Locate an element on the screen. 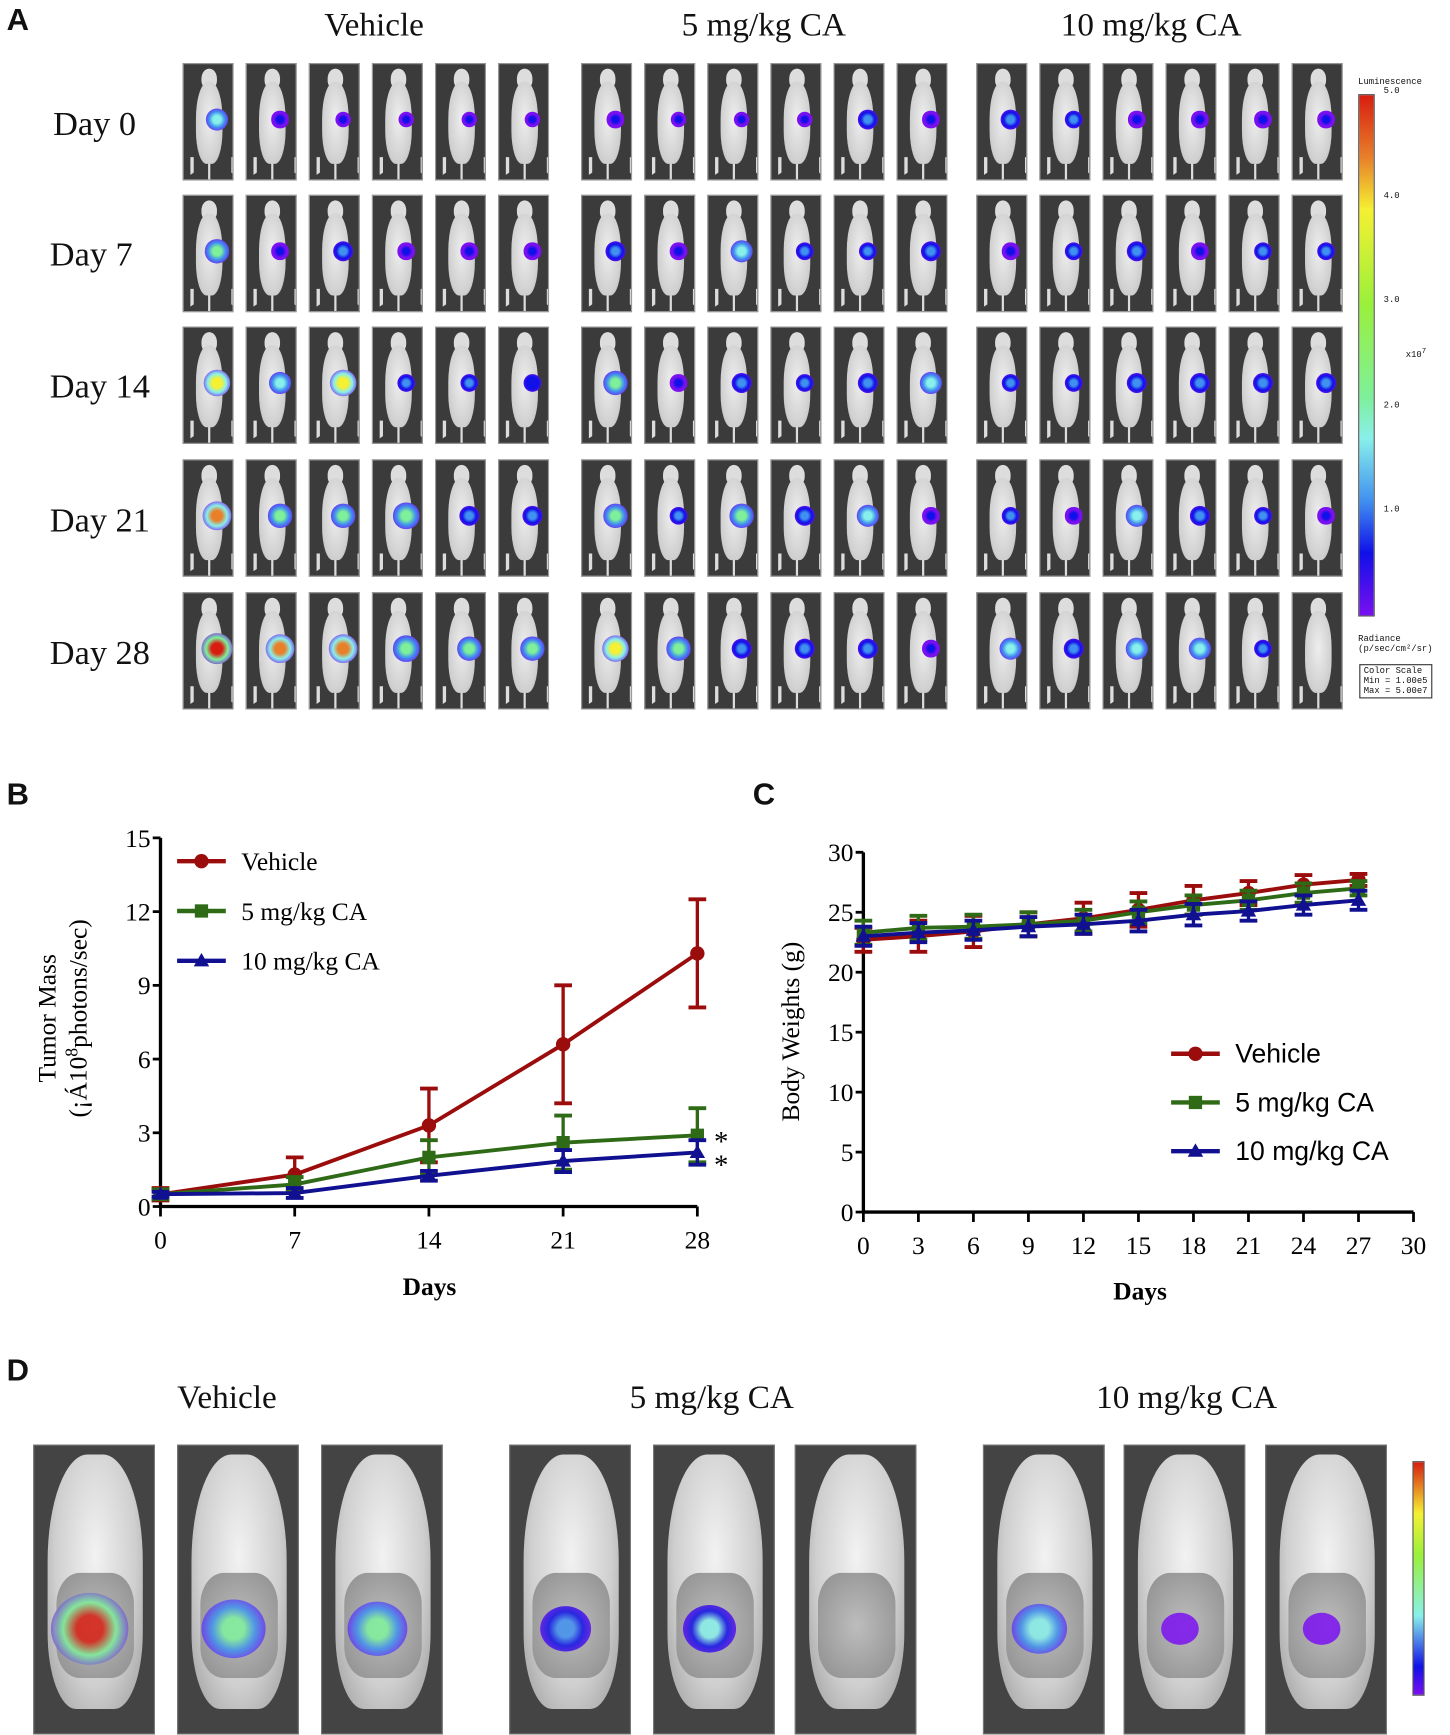 Image resolution: width=1450 pixels, height=1735 pixels. x-tick-label: 27 is located at coordinates (1358, 1245).